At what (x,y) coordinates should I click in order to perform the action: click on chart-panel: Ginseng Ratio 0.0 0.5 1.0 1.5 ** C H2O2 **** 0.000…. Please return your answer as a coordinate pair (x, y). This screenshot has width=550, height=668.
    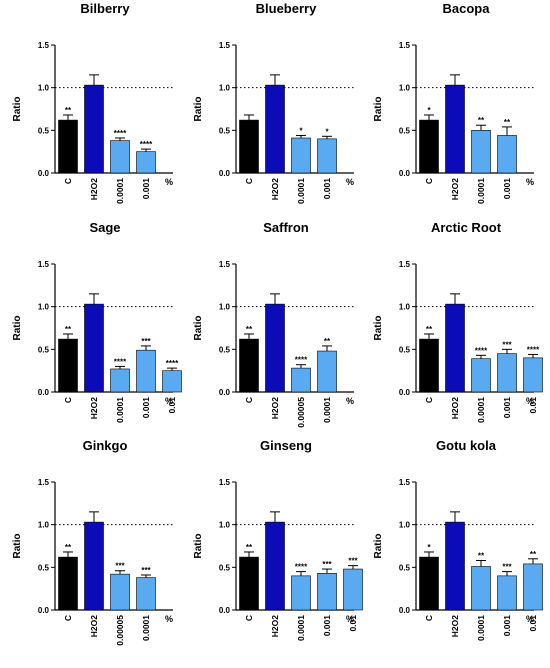
    Looking at the image, I should click on (278, 539).